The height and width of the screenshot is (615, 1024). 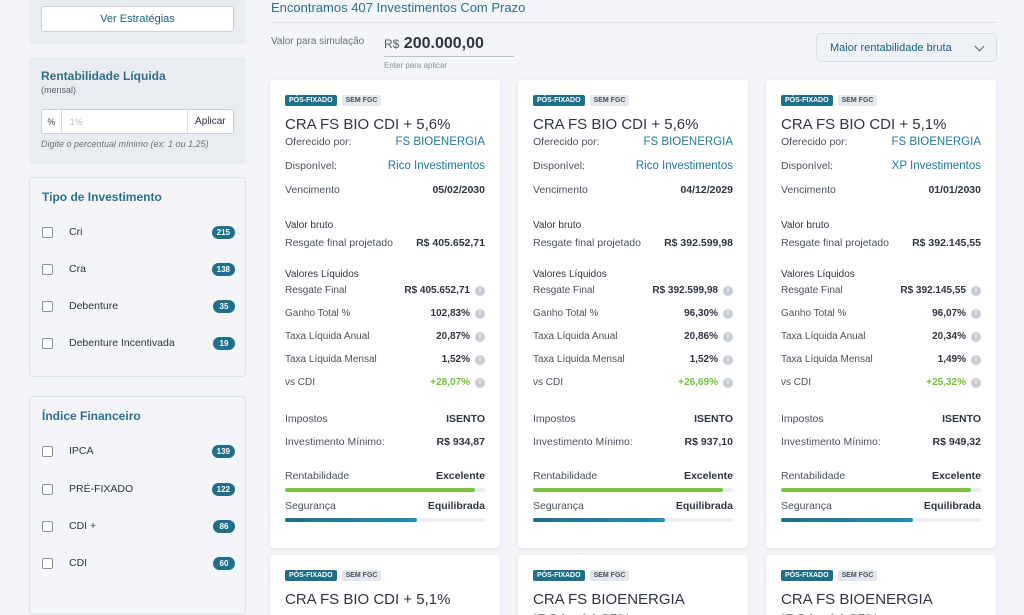 I want to click on filter-option-cdi-plus: CDI + 86, so click(x=138, y=526).